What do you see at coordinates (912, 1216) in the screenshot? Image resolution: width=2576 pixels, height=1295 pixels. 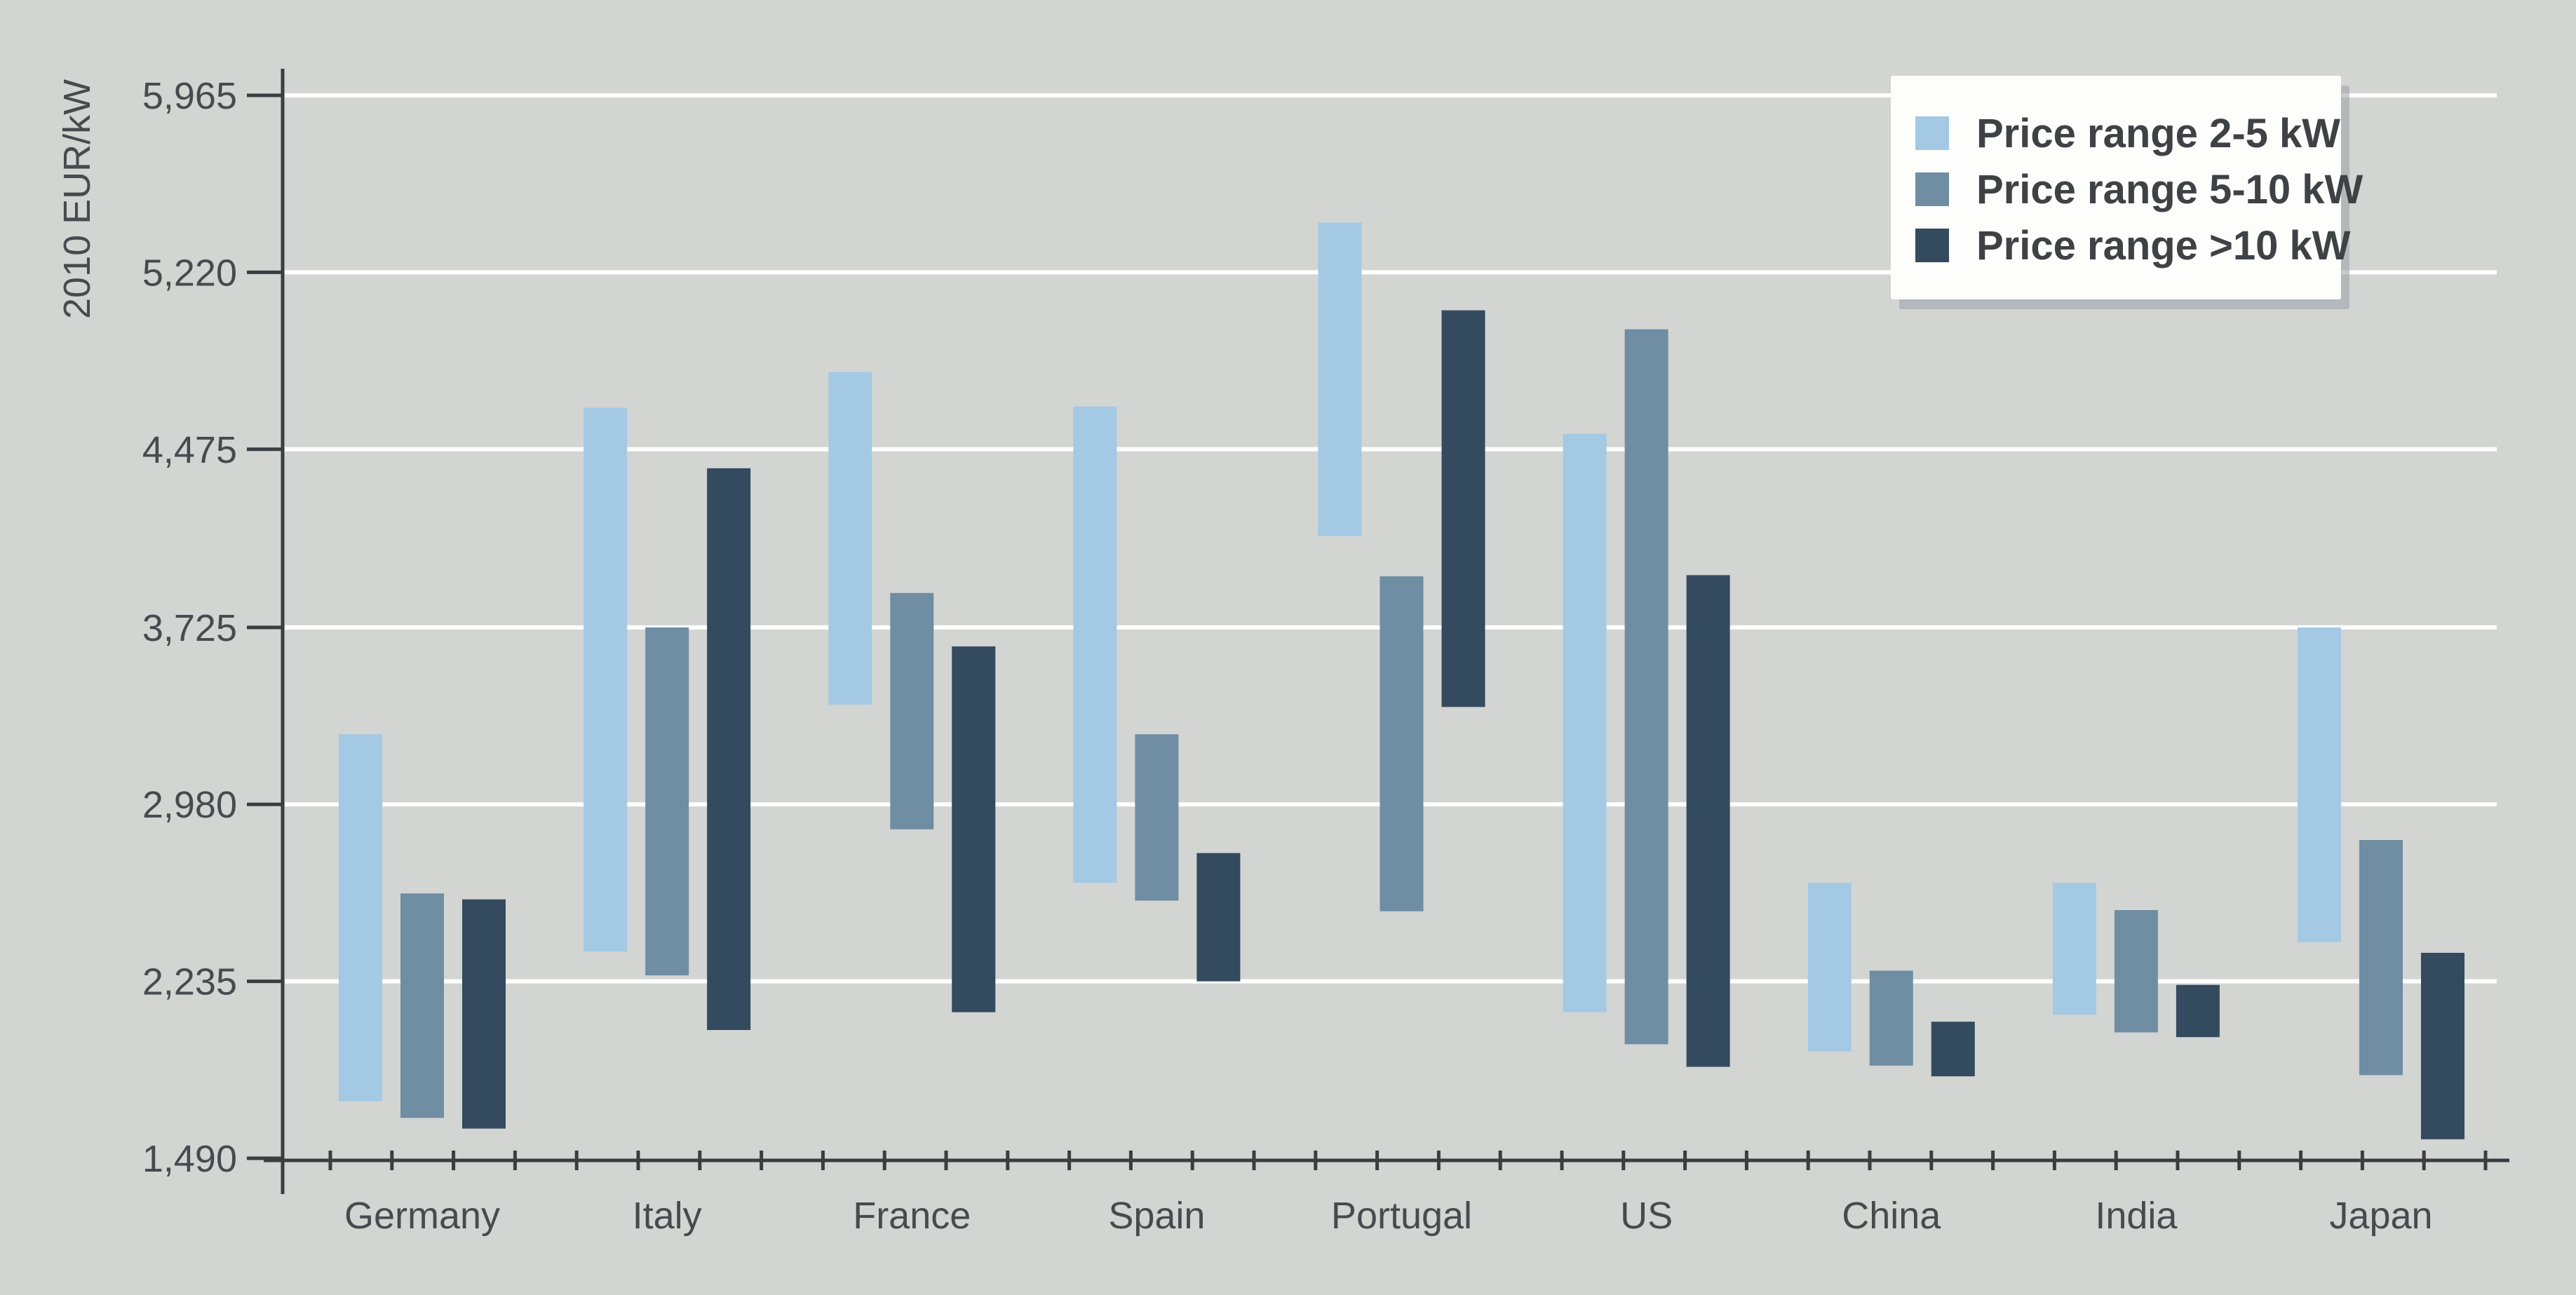 I see `x-axis-label-france: France` at bounding box center [912, 1216].